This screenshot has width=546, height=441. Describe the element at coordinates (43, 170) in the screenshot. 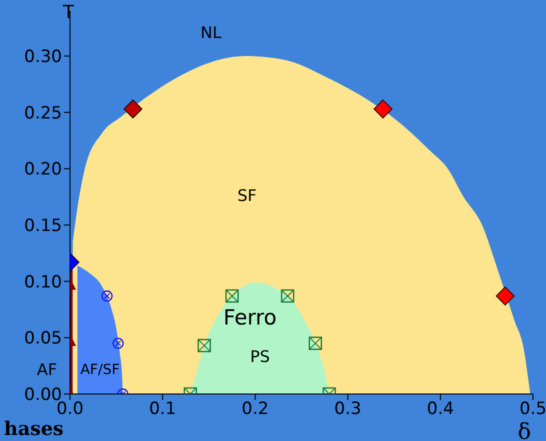

I see `y-tick-label: 0.20` at that location.